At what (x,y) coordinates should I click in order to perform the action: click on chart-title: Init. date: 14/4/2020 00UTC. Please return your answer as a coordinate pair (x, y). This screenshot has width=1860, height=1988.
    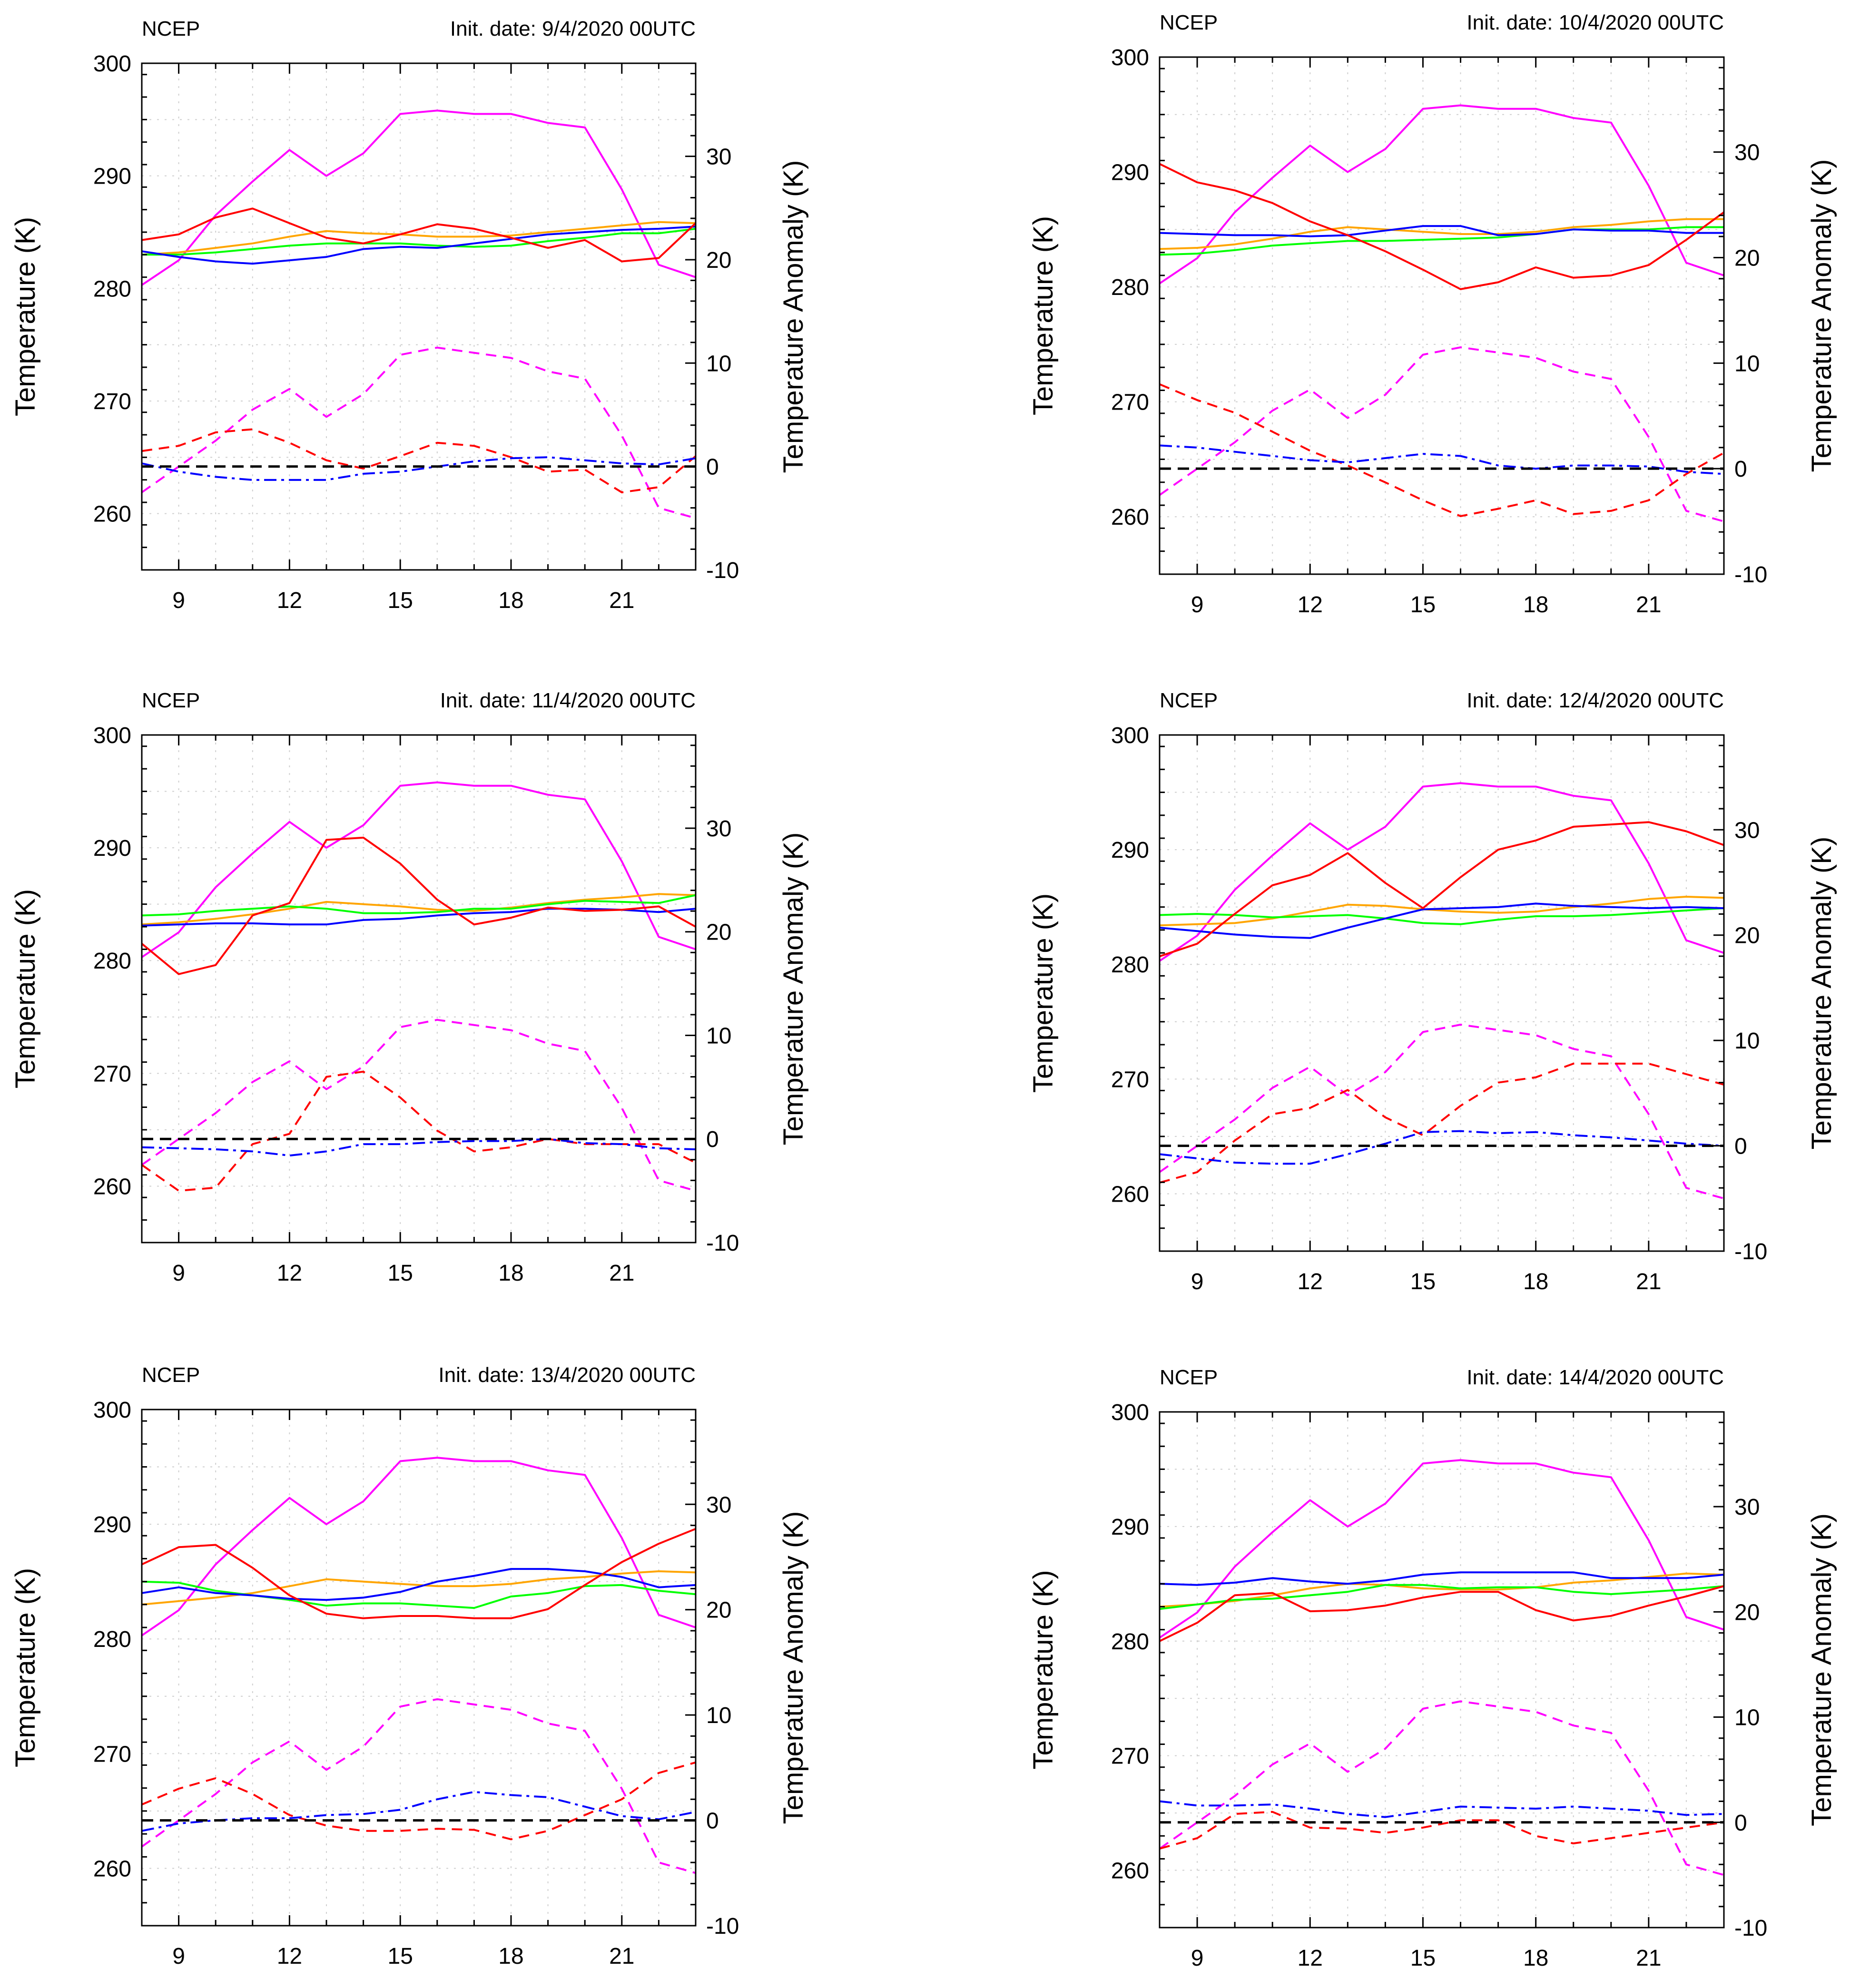
    Looking at the image, I should click on (1595, 1377).